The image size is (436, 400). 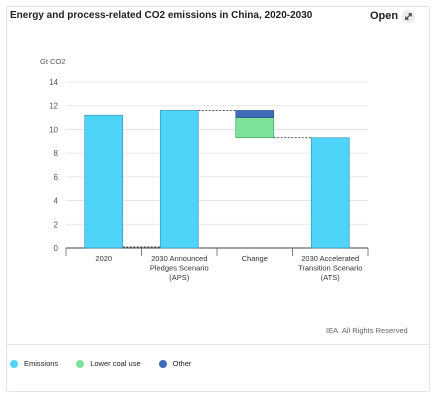 I want to click on expand-icon, so click(x=409, y=16).